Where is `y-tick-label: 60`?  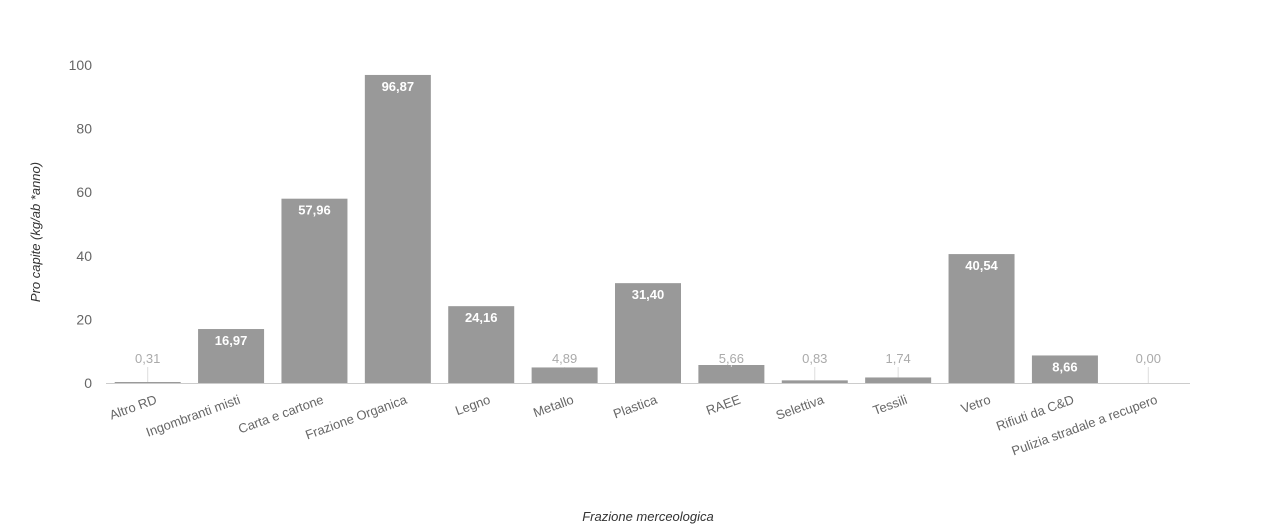 y-tick-label: 60 is located at coordinates (84, 192).